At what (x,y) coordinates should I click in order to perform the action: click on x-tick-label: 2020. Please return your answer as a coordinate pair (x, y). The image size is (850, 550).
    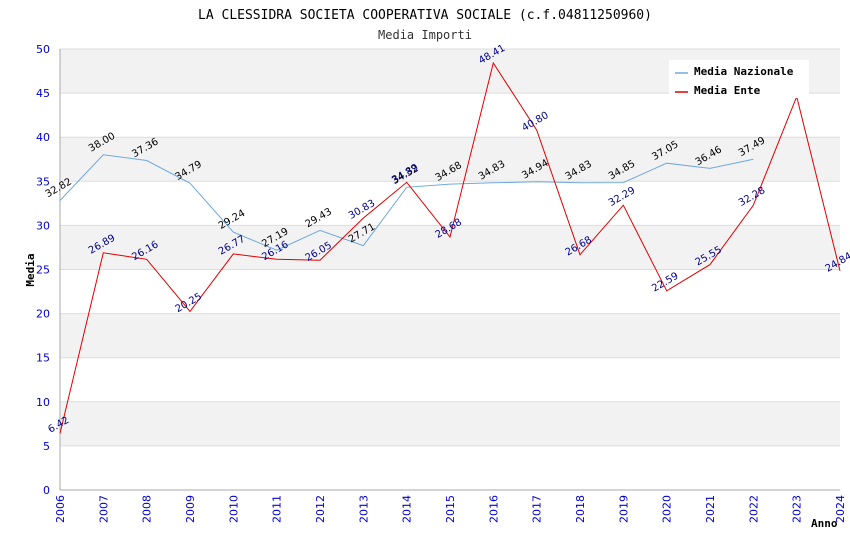
    Looking at the image, I should click on (667, 509).